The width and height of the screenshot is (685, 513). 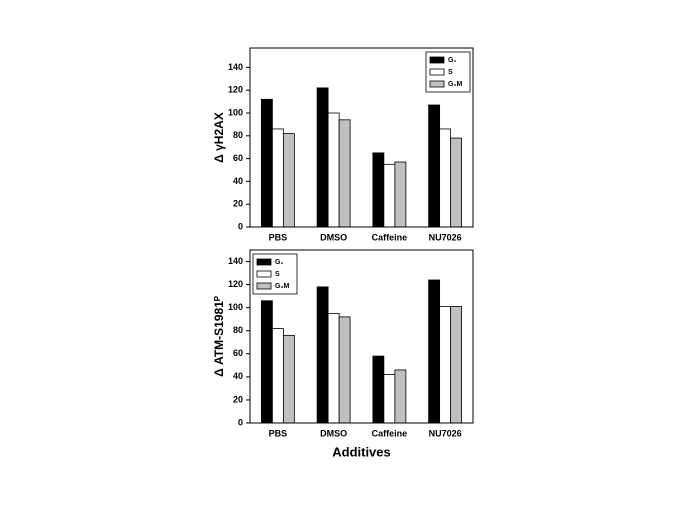 I want to click on y-axis-label: Δ ATM-S1981ᴾ, so click(x=219, y=336).